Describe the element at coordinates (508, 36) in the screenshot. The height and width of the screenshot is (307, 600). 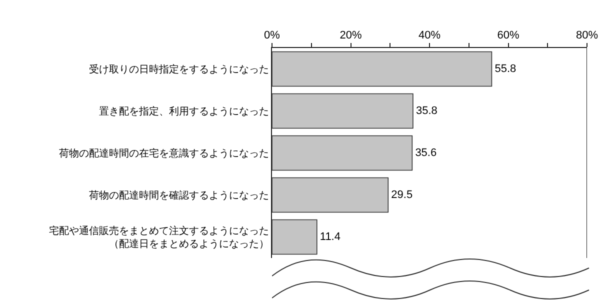
I see `x-tick-label: 60%` at that location.